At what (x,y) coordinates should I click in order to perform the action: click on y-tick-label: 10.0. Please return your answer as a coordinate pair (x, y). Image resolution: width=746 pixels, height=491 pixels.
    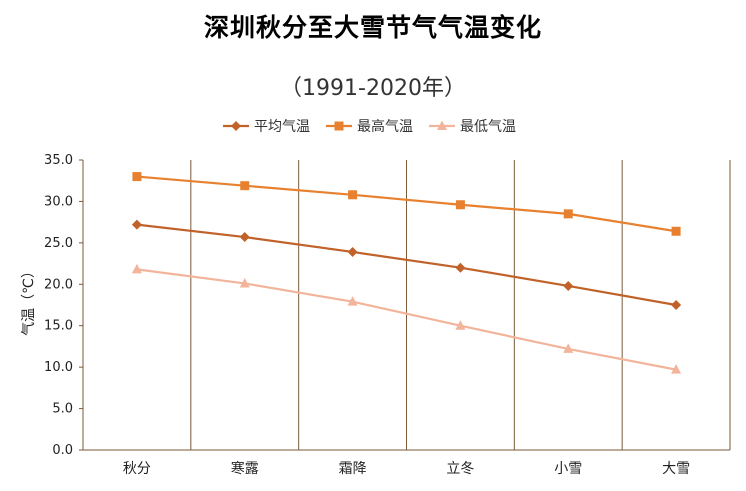
    Looking at the image, I should click on (58, 367).